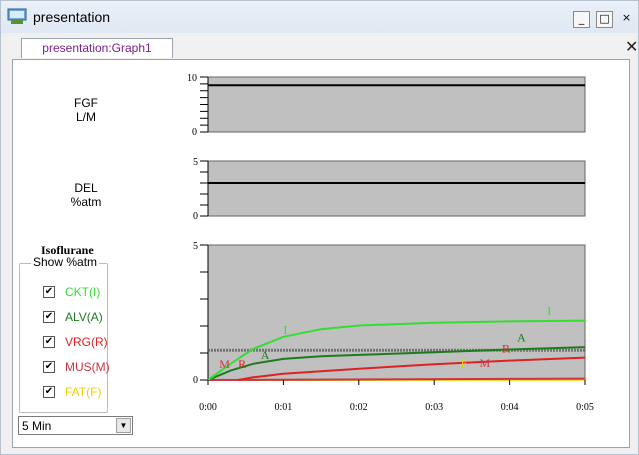 The height and width of the screenshot is (455, 639). I want to click on x-tick-label: 0:03, so click(434, 407).